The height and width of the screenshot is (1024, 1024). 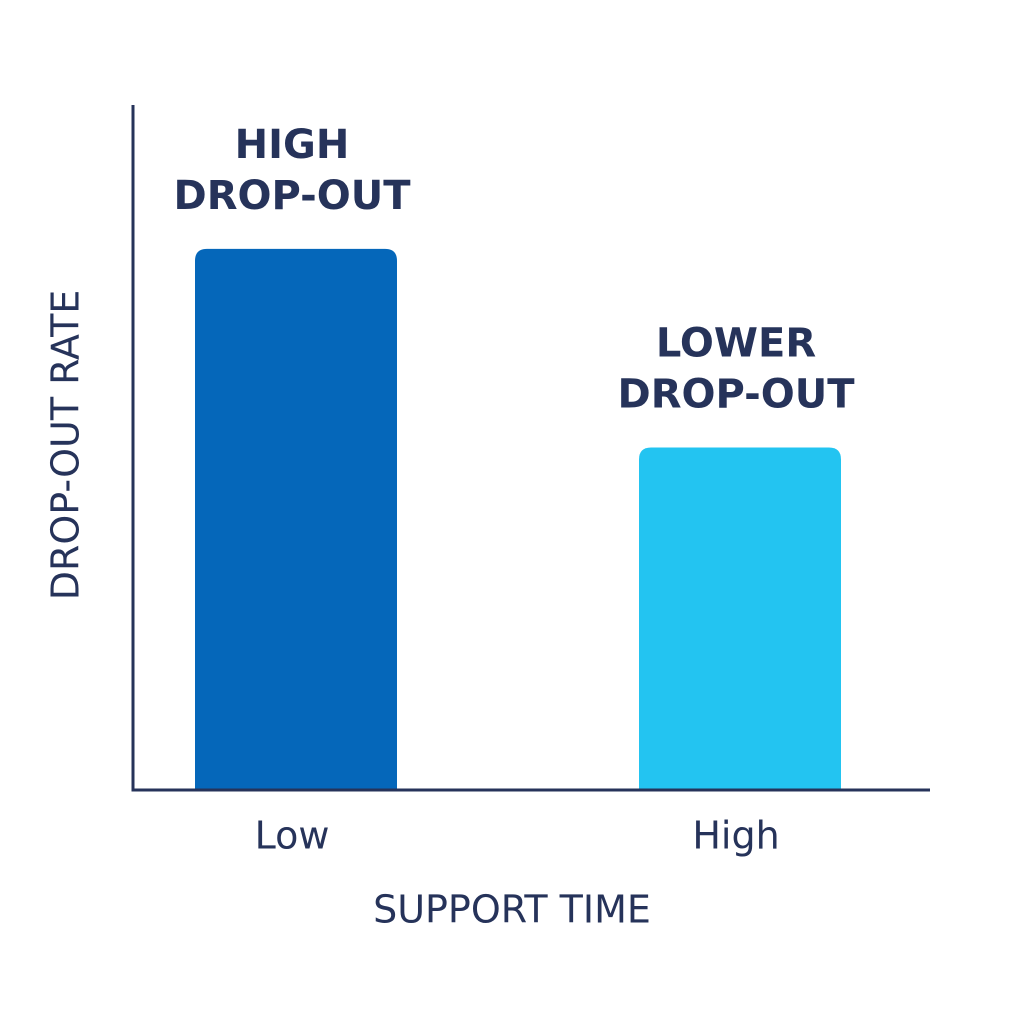 I want to click on y-axis-label: DROP-OUT RATE, so click(x=66, y=445).